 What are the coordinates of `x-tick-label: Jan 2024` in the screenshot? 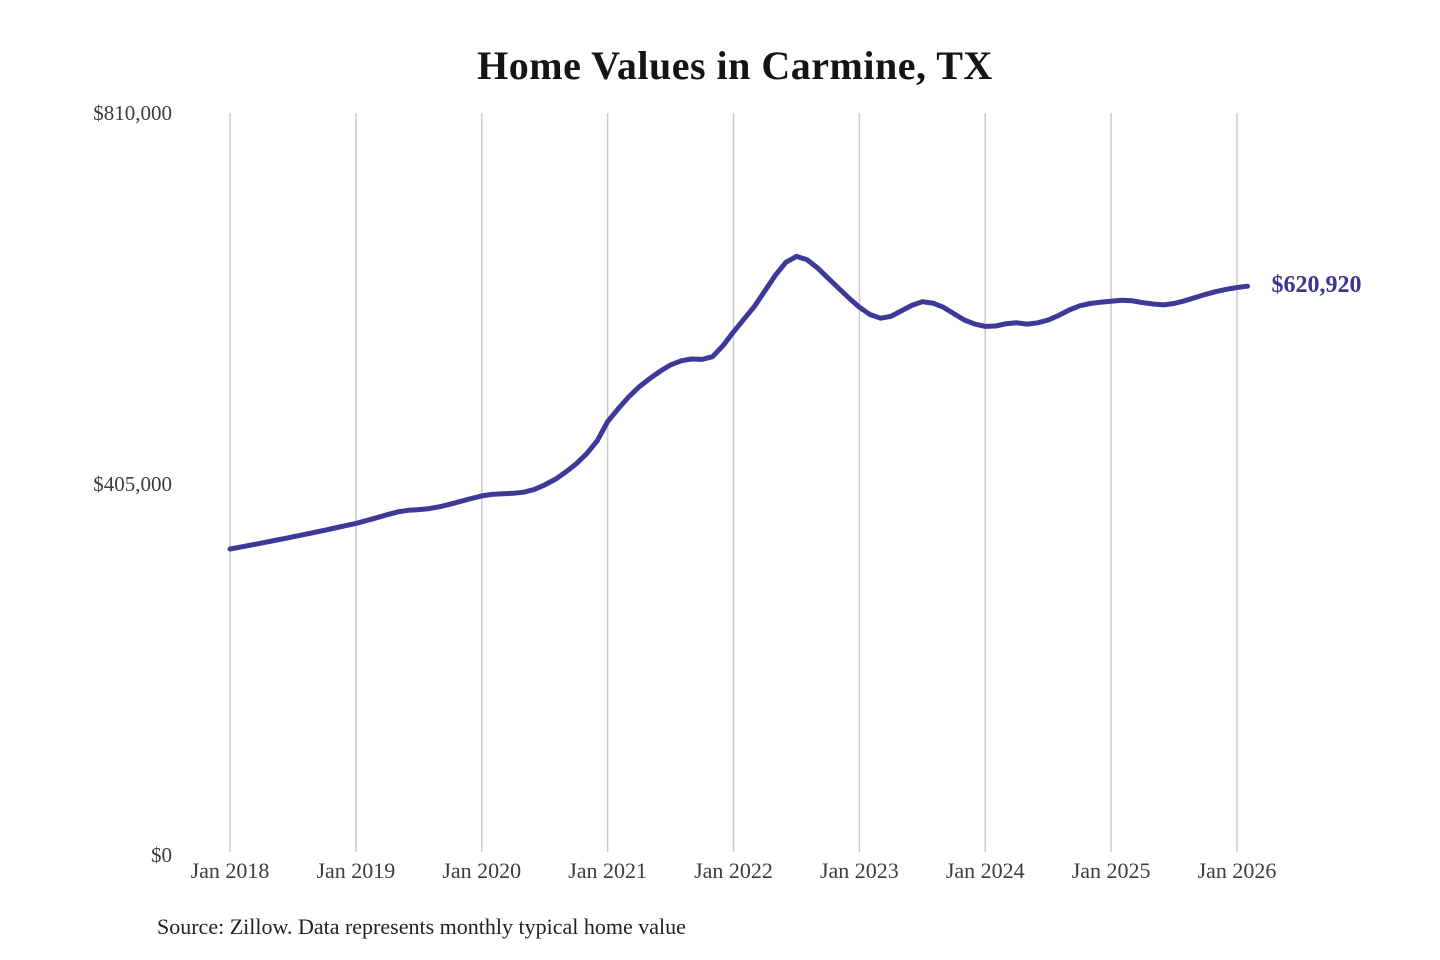 It's located at (985, 870).